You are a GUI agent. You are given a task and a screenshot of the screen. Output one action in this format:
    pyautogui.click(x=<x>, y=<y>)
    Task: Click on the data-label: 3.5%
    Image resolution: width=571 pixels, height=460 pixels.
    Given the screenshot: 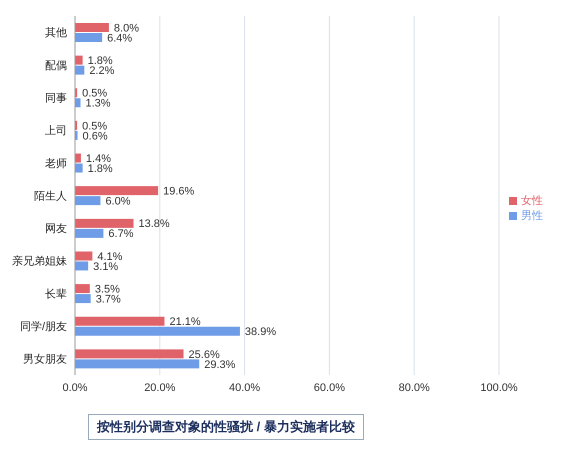 What is the action you would take?
    pyautogui.click(x=107, y=289)
    